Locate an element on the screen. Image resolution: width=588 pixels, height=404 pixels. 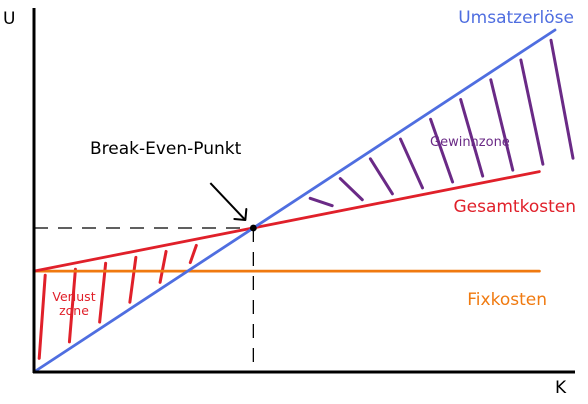
x-axis-label: K is located at coordinates (561, 388).